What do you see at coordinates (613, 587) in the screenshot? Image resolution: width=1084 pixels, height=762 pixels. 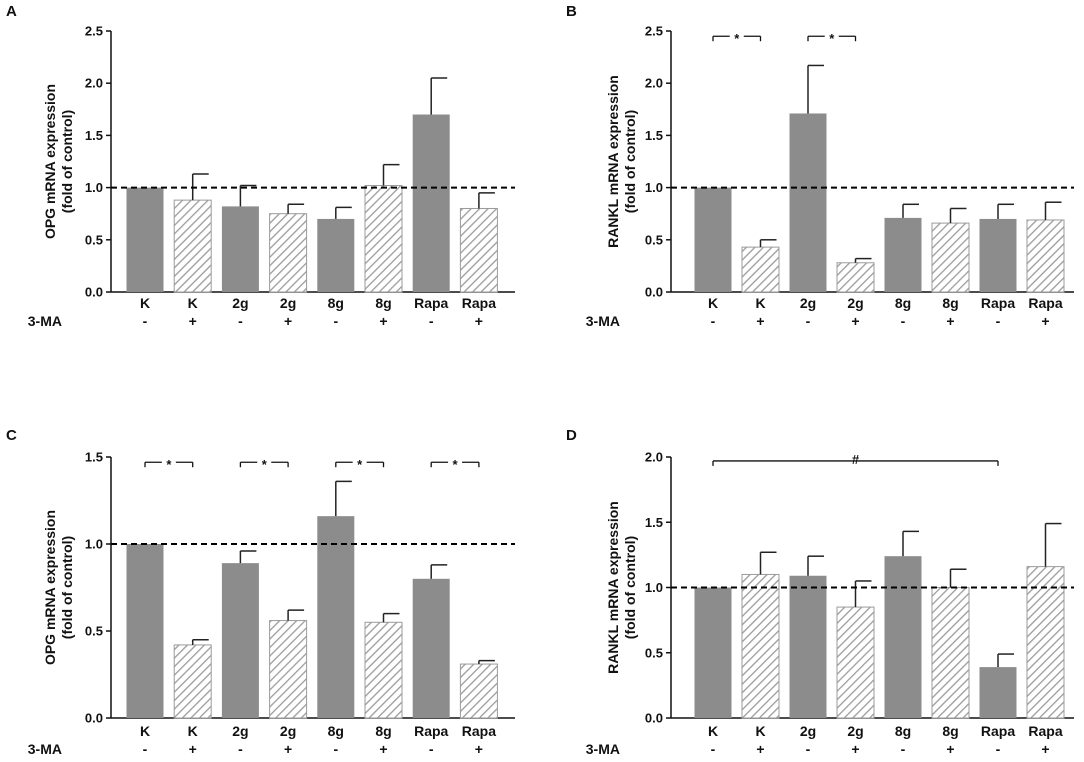 I see `y-axis-label-line: RANKL mRNA expression` at bounding box center [613, 587].